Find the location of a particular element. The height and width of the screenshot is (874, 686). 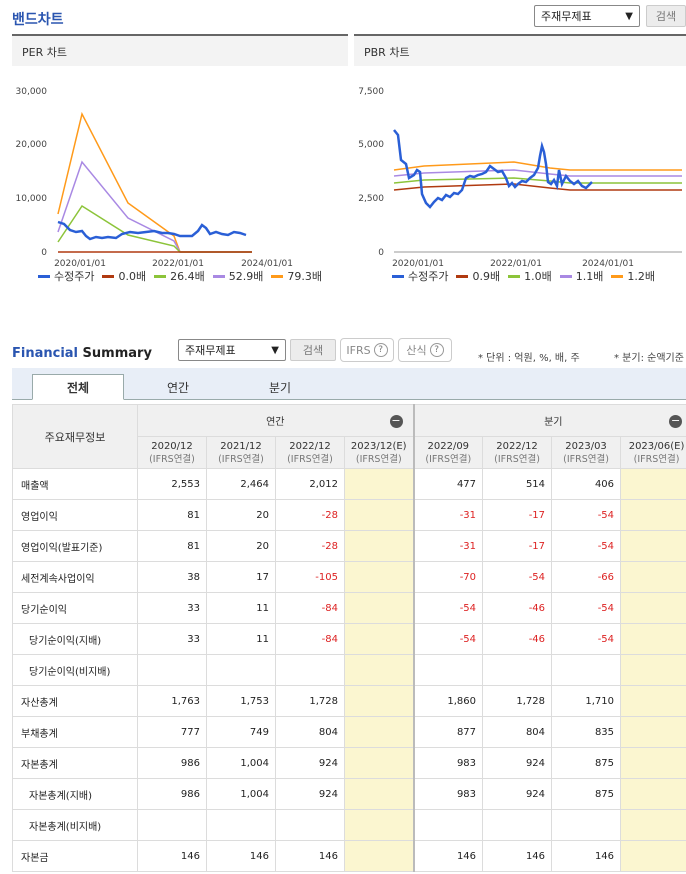

table-cell: 2,012 is located at coordinates (310, 484).